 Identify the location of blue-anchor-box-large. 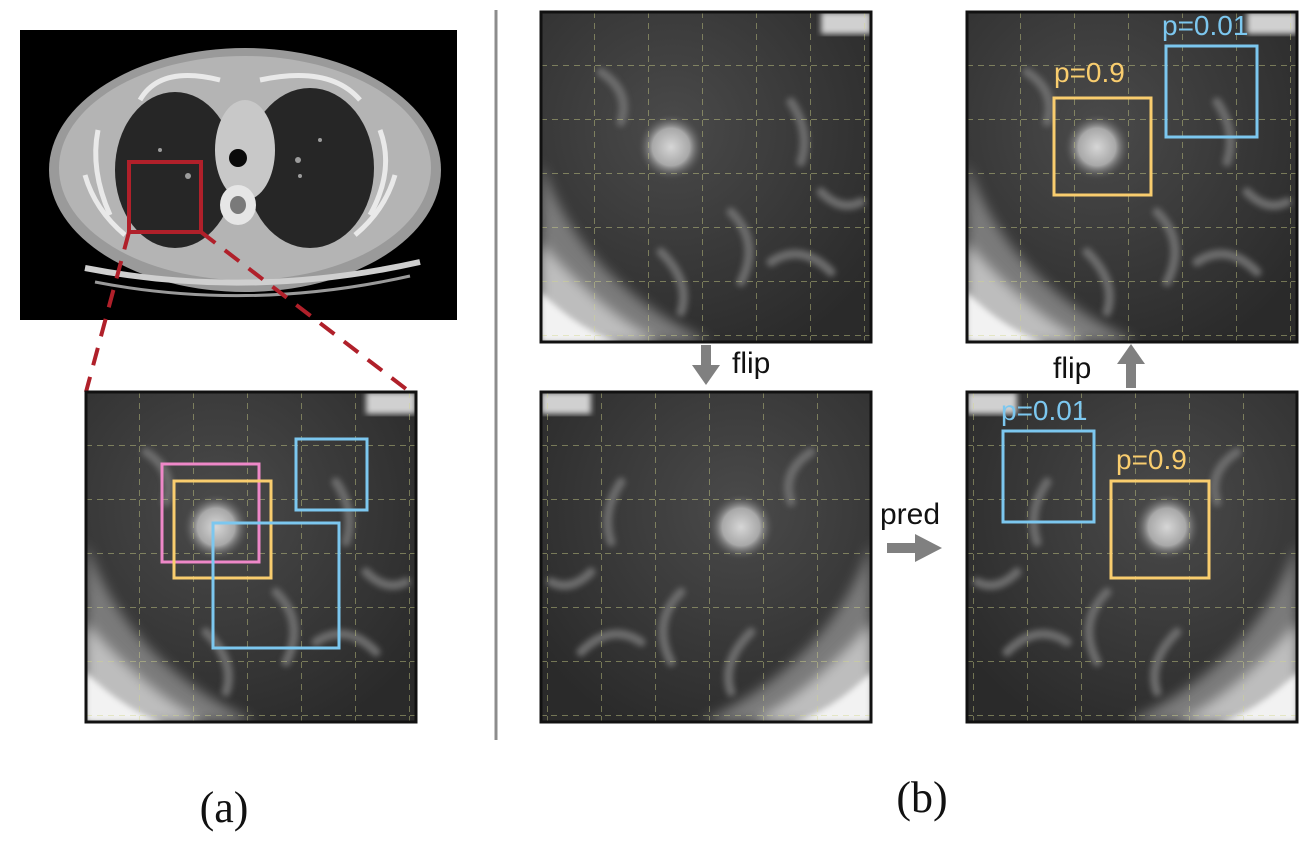
(276, 585).